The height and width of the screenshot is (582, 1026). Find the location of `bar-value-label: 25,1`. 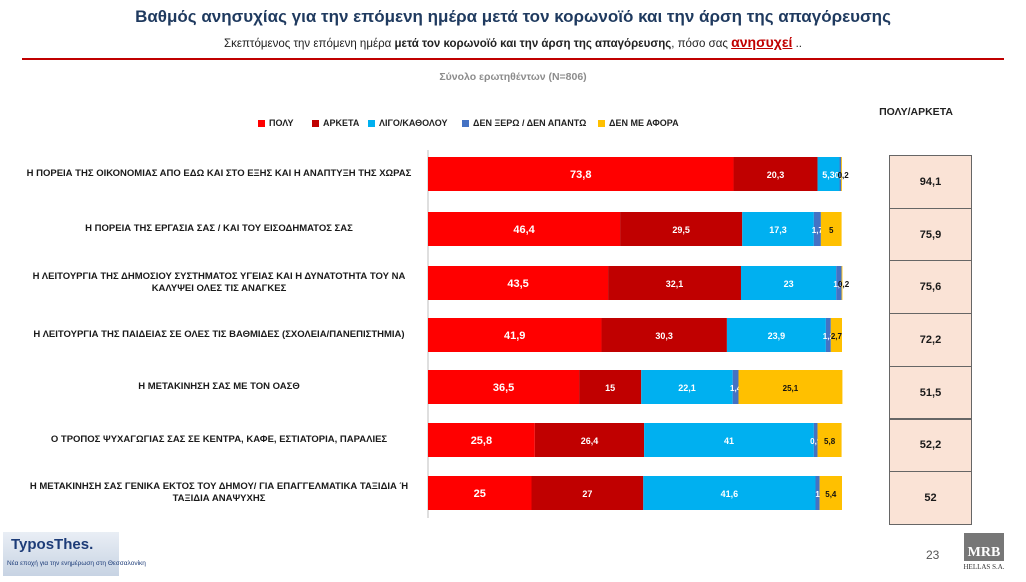

bar-value-label: 25,1 is located at coordinates (791, 388).